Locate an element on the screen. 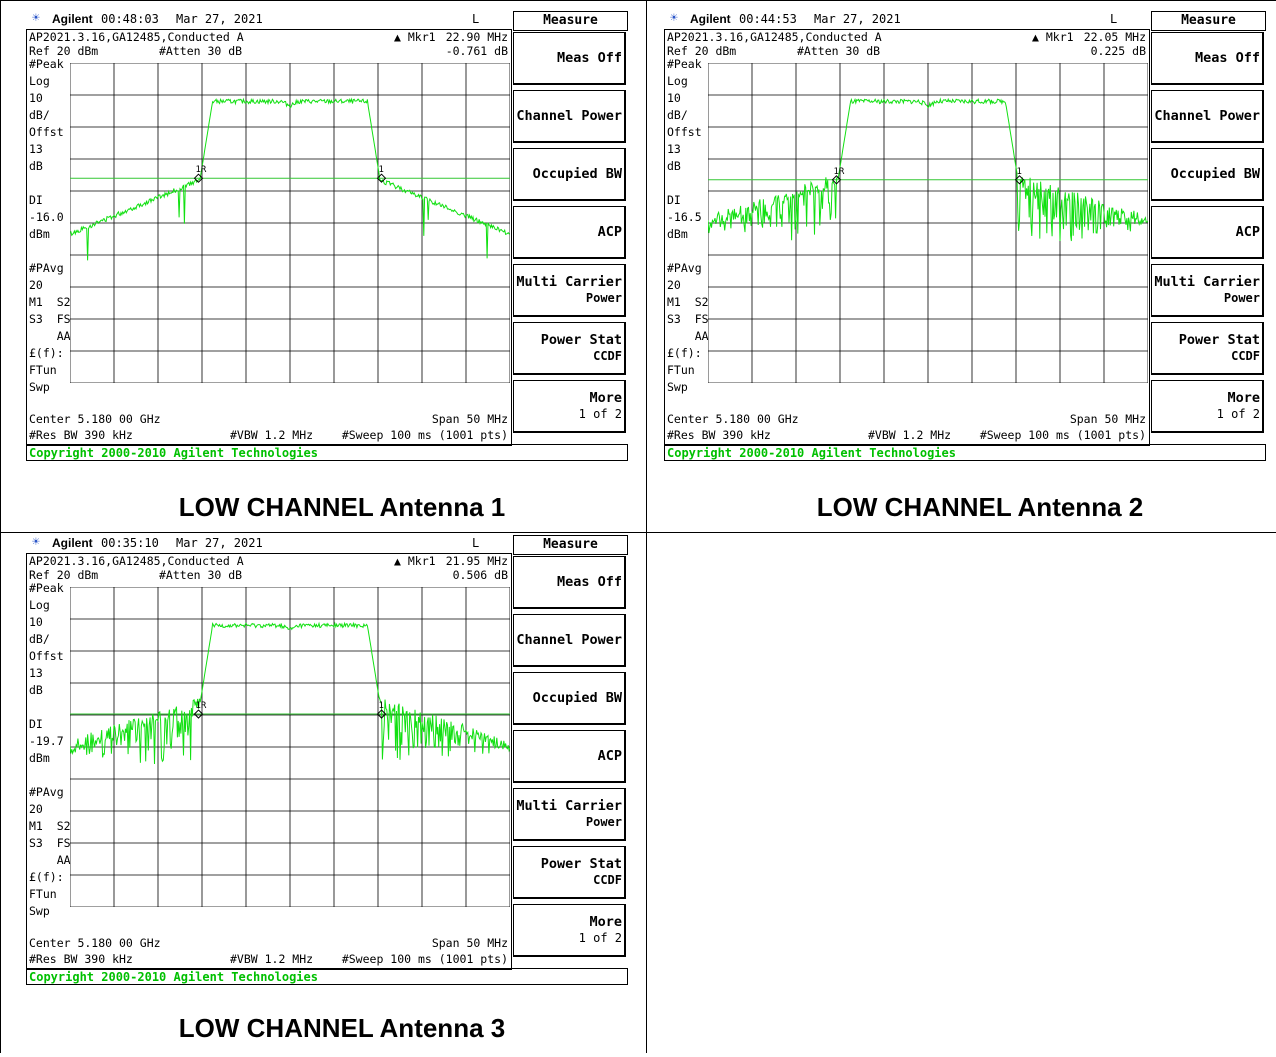  copyright-bar: Copyright 2000-2010 Agilent Technologies is located at coordinates (965, 452).